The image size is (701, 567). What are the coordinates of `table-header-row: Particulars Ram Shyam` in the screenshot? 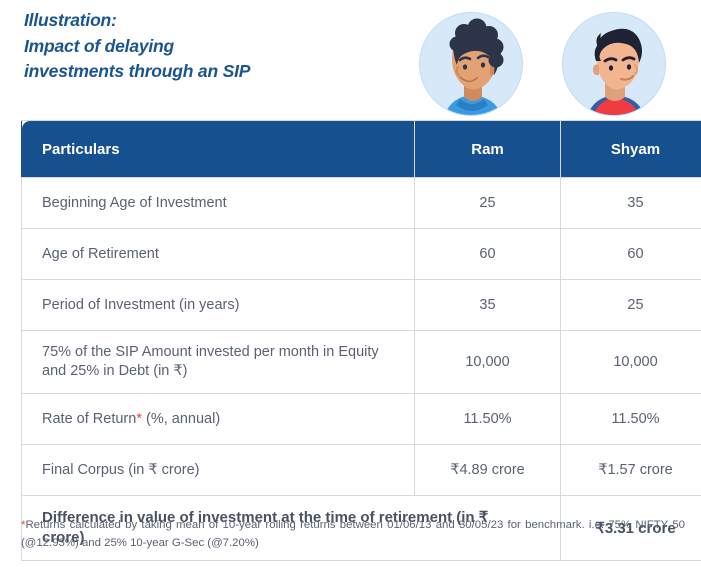 It's located at (361, 149).